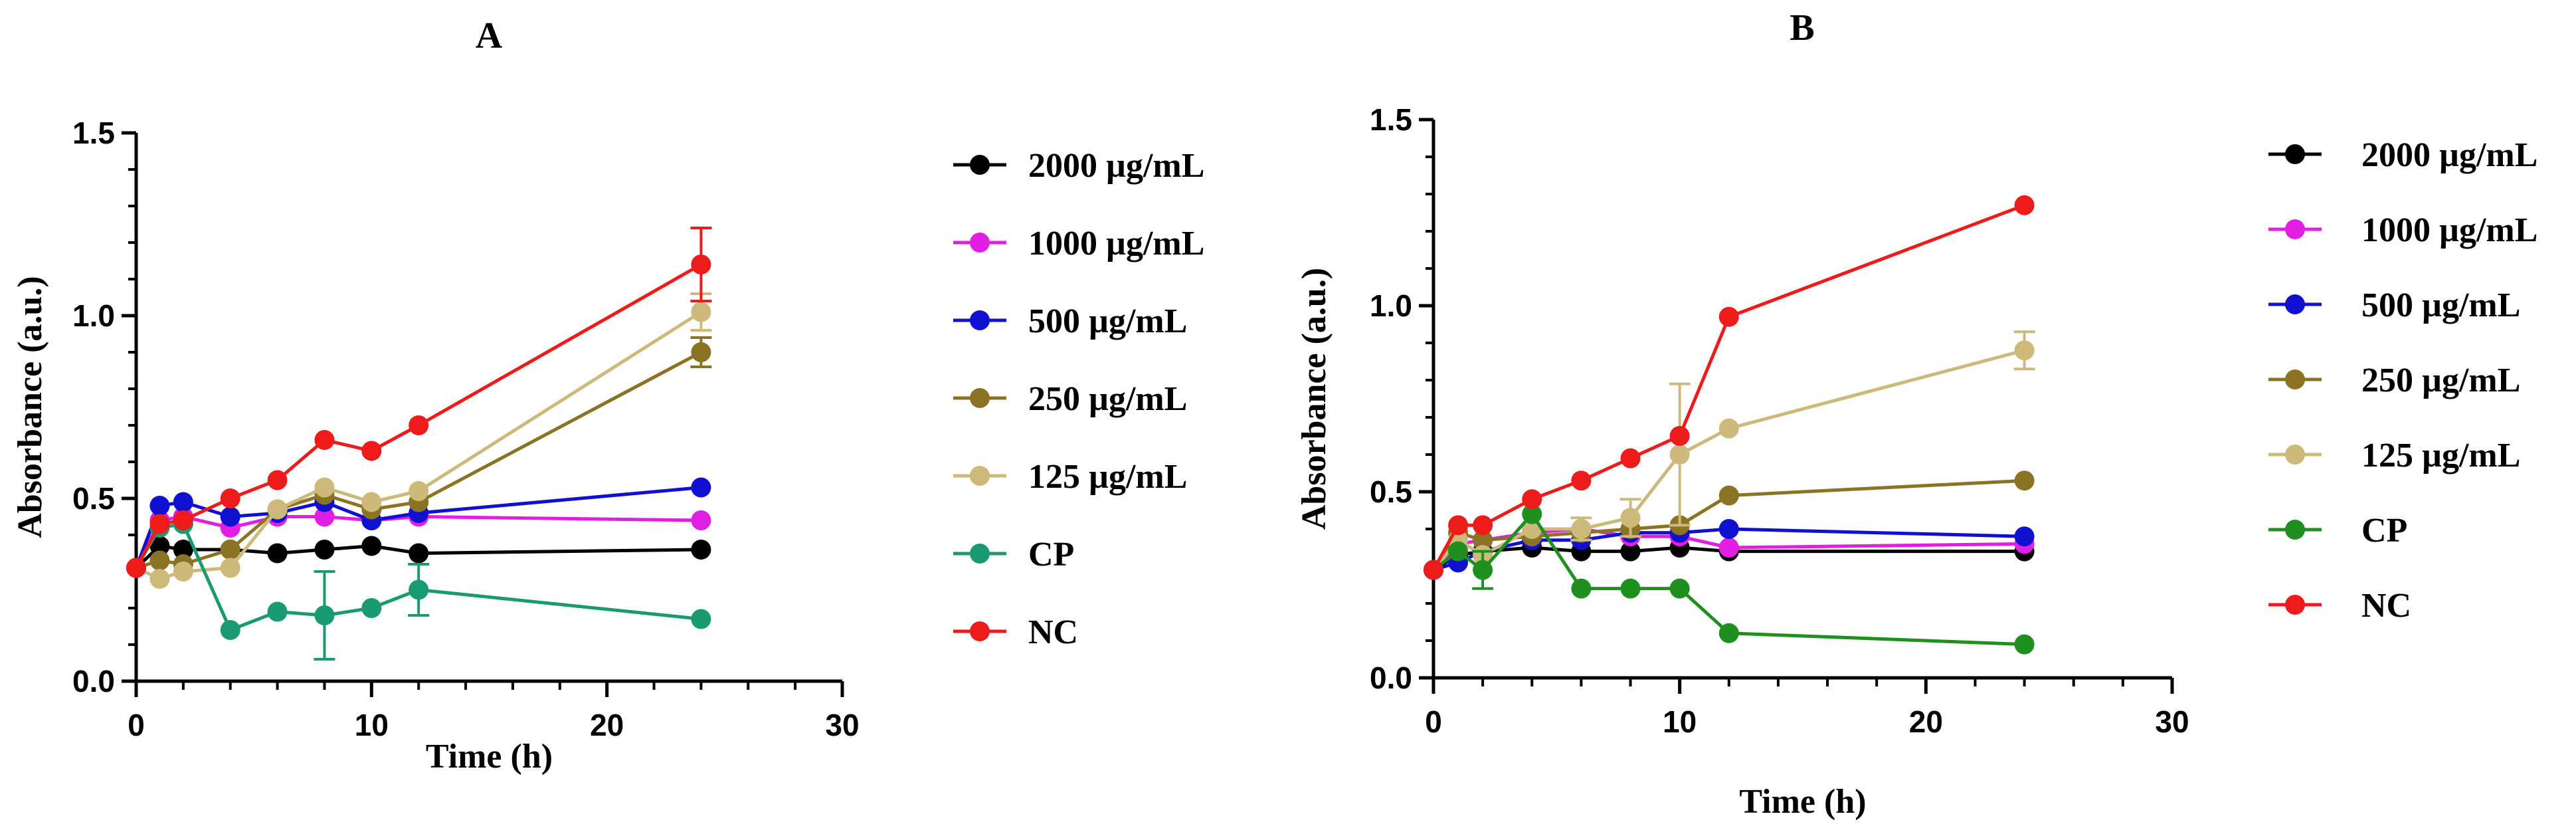 This screenshot has width=2576, height=838. Describe the element at coordinates (489, 35) in the screenshot. I see `panel-title: A` at that location.